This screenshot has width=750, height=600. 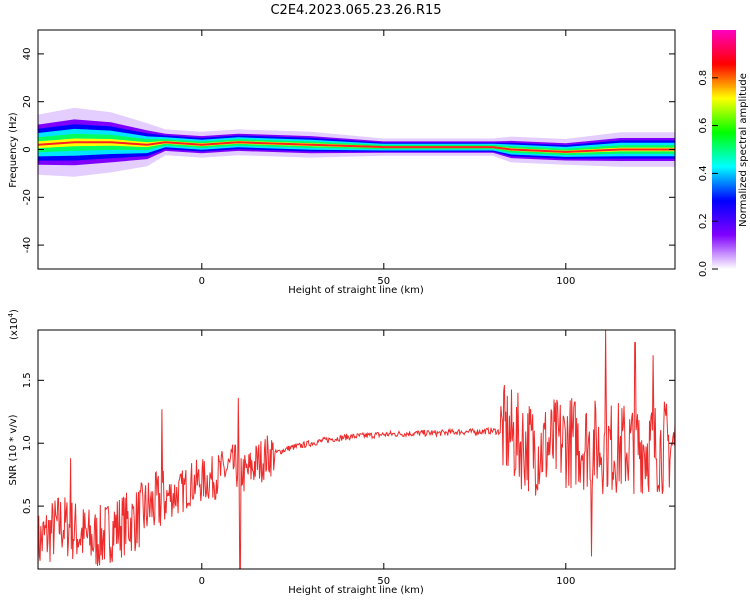 I want to click on snr-x-tick-label: 100, so click(x=565, y=581).